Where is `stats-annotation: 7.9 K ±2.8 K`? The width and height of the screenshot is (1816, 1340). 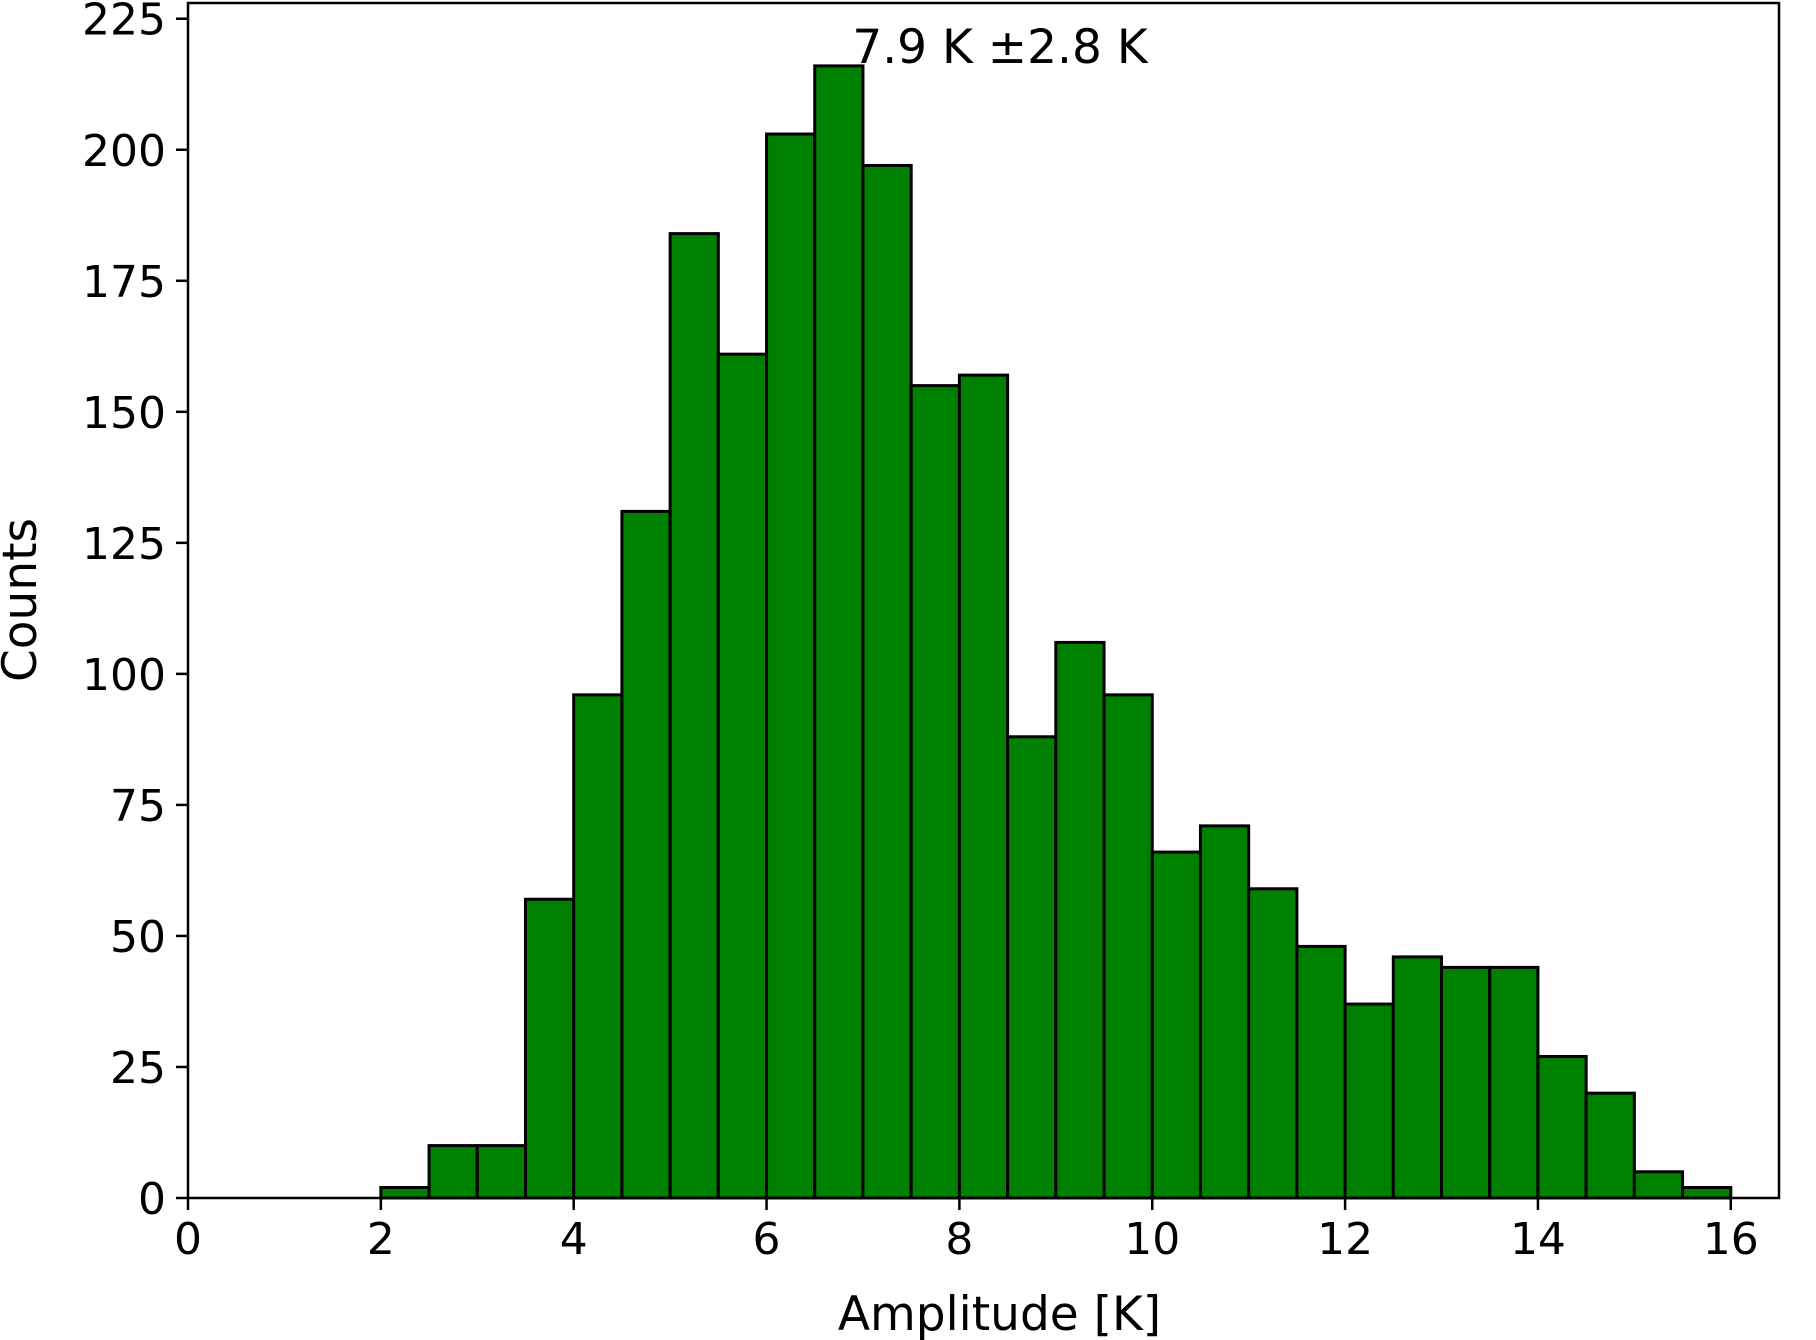
stats-annotation: 7.9 K ±2.8 K is located at coordinates (1000, 47).